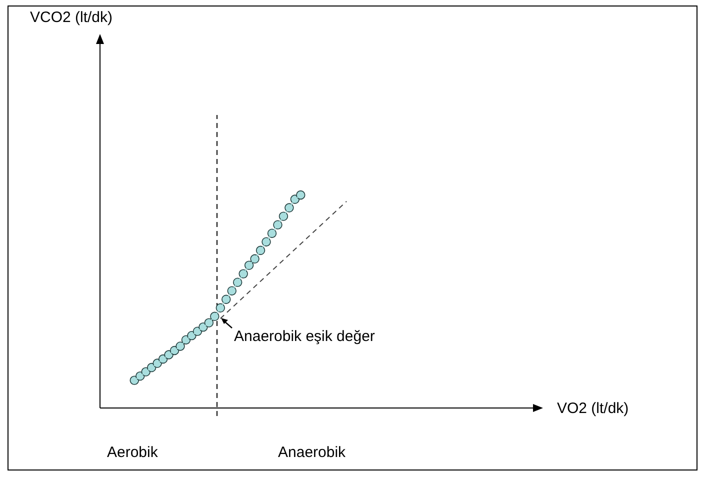  Describe the element at coordinates (71, 17) in the screenshot. I see `text: VCO2 (lt/dk)` at that location.